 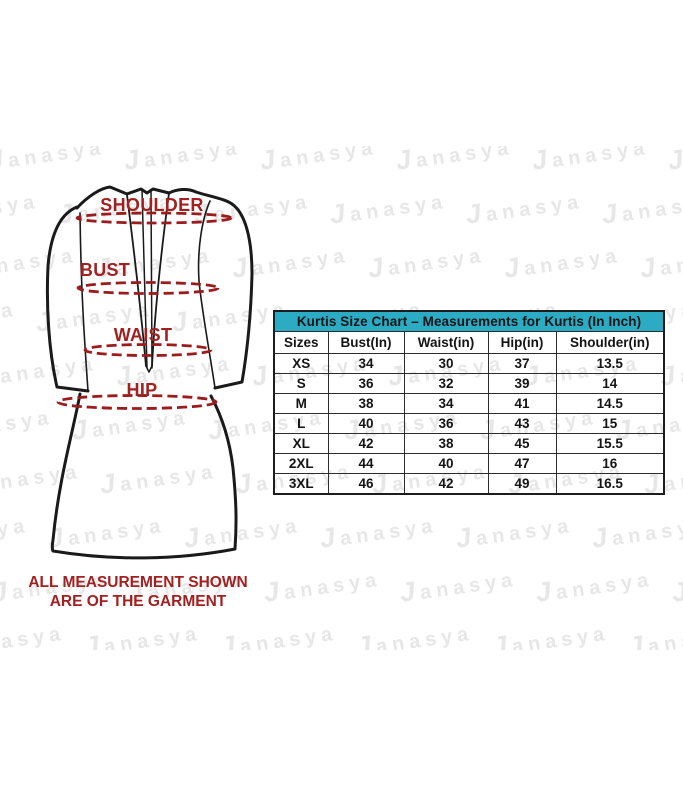 I want to click on measurement-note-line1: ALL MEASUREMENT SHOWN, so click(x=138, y=582).